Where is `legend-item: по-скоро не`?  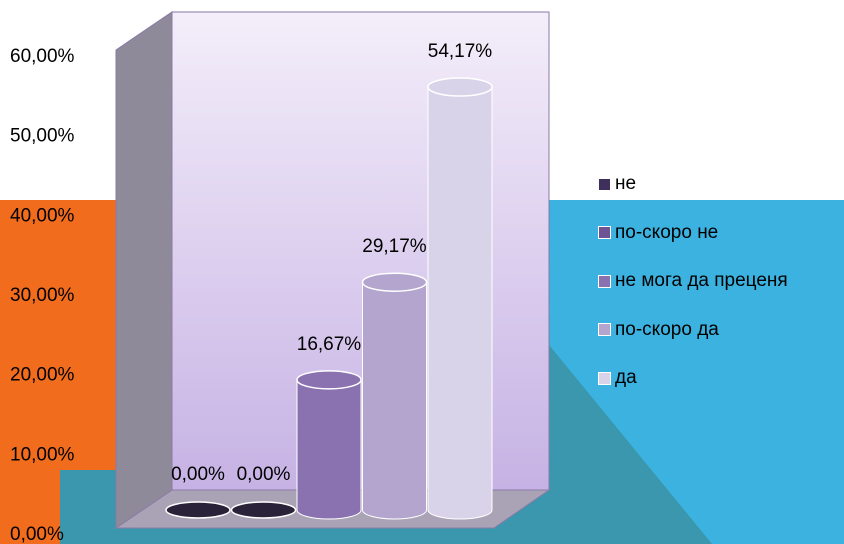
legend-item: по-скоро не is located at coordinates (693, 233).